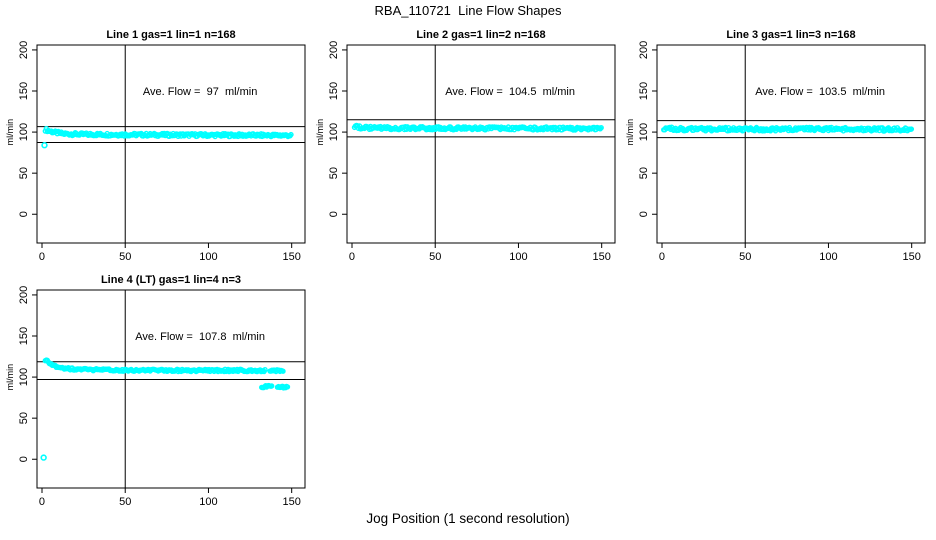  I want to click on ave-flow-annotation: Ave. Flow = 97 ml/min, so click(200, 92).